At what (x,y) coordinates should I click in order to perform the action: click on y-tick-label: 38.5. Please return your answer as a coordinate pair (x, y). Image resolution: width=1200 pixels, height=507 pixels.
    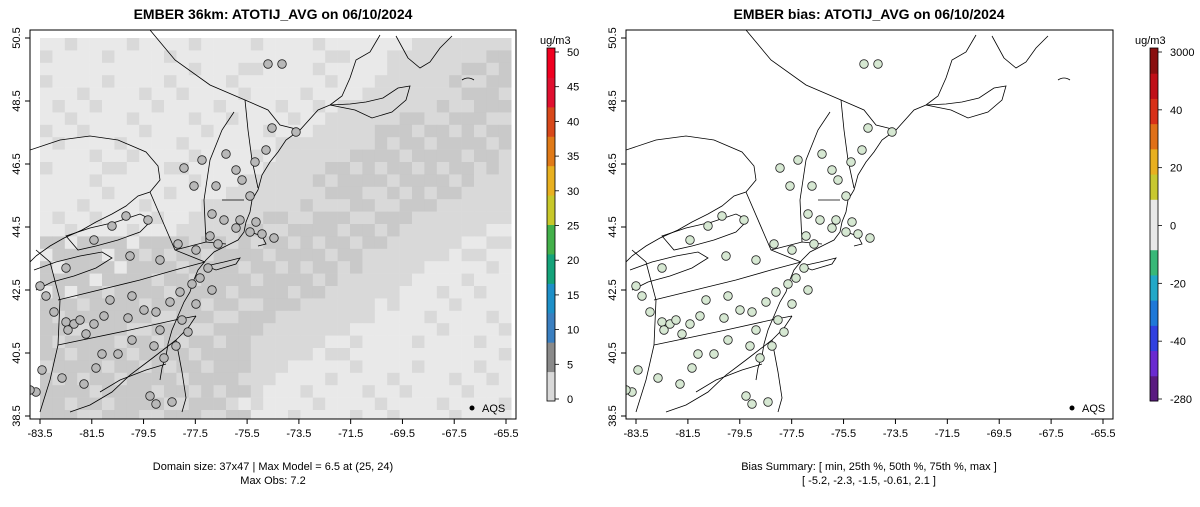
    Looking at the image, I should click on (613, 415).